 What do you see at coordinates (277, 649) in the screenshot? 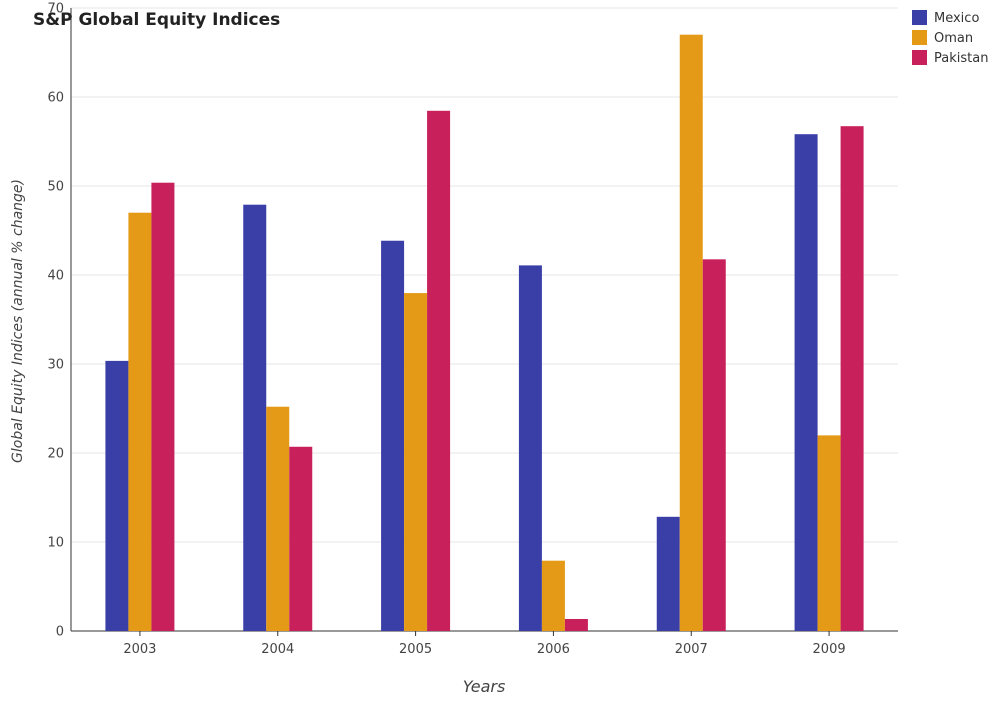
I see `x-tick-label: 2004` at bounding box center [277, 649].